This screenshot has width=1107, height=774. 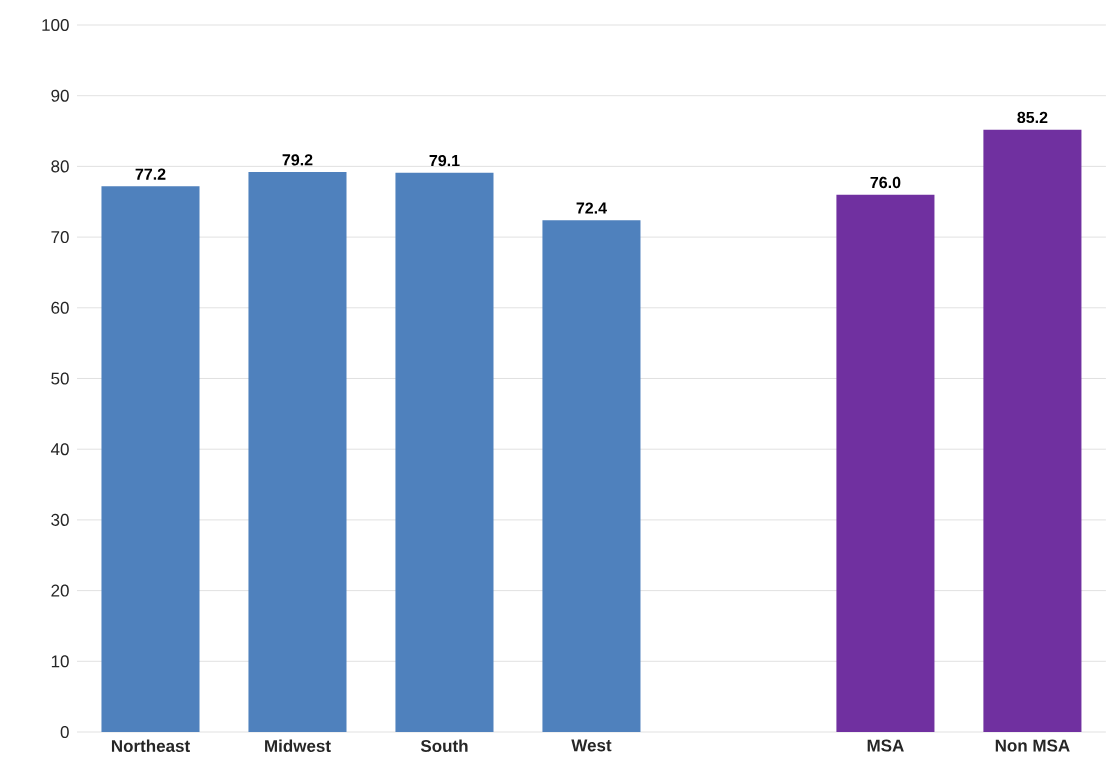 What do you see at coordinates (60, 378) in the screenshot?
I see `y-tick-label: 50` at bounding box center [60, 378].